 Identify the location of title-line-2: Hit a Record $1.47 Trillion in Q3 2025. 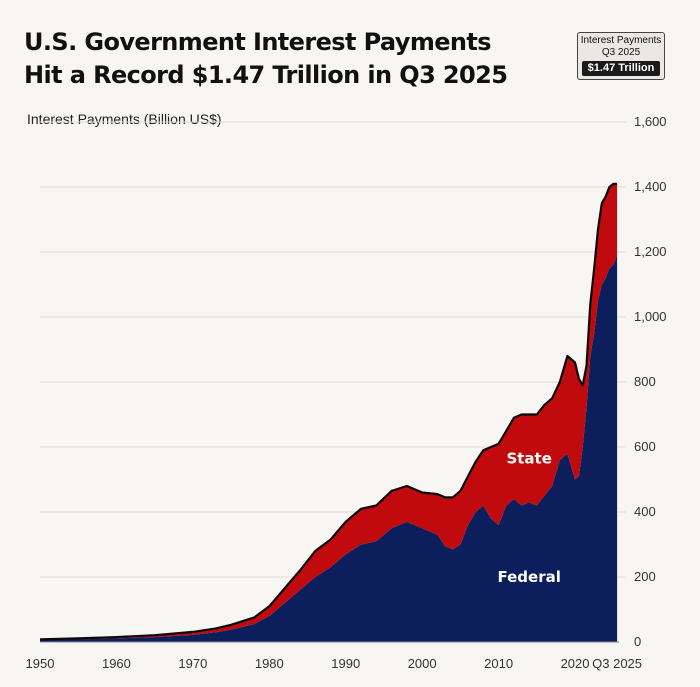
(266, 75).